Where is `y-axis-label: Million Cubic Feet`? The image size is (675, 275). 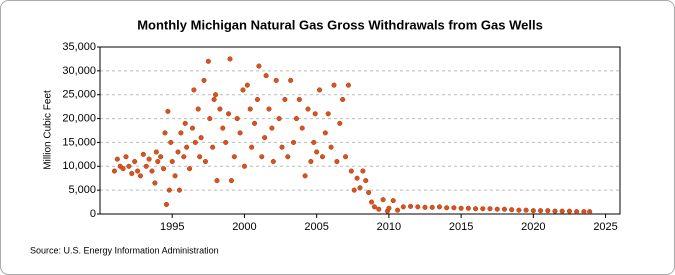 y-axis-label: Million Cubic Feet is located at coordinates (48, 130).